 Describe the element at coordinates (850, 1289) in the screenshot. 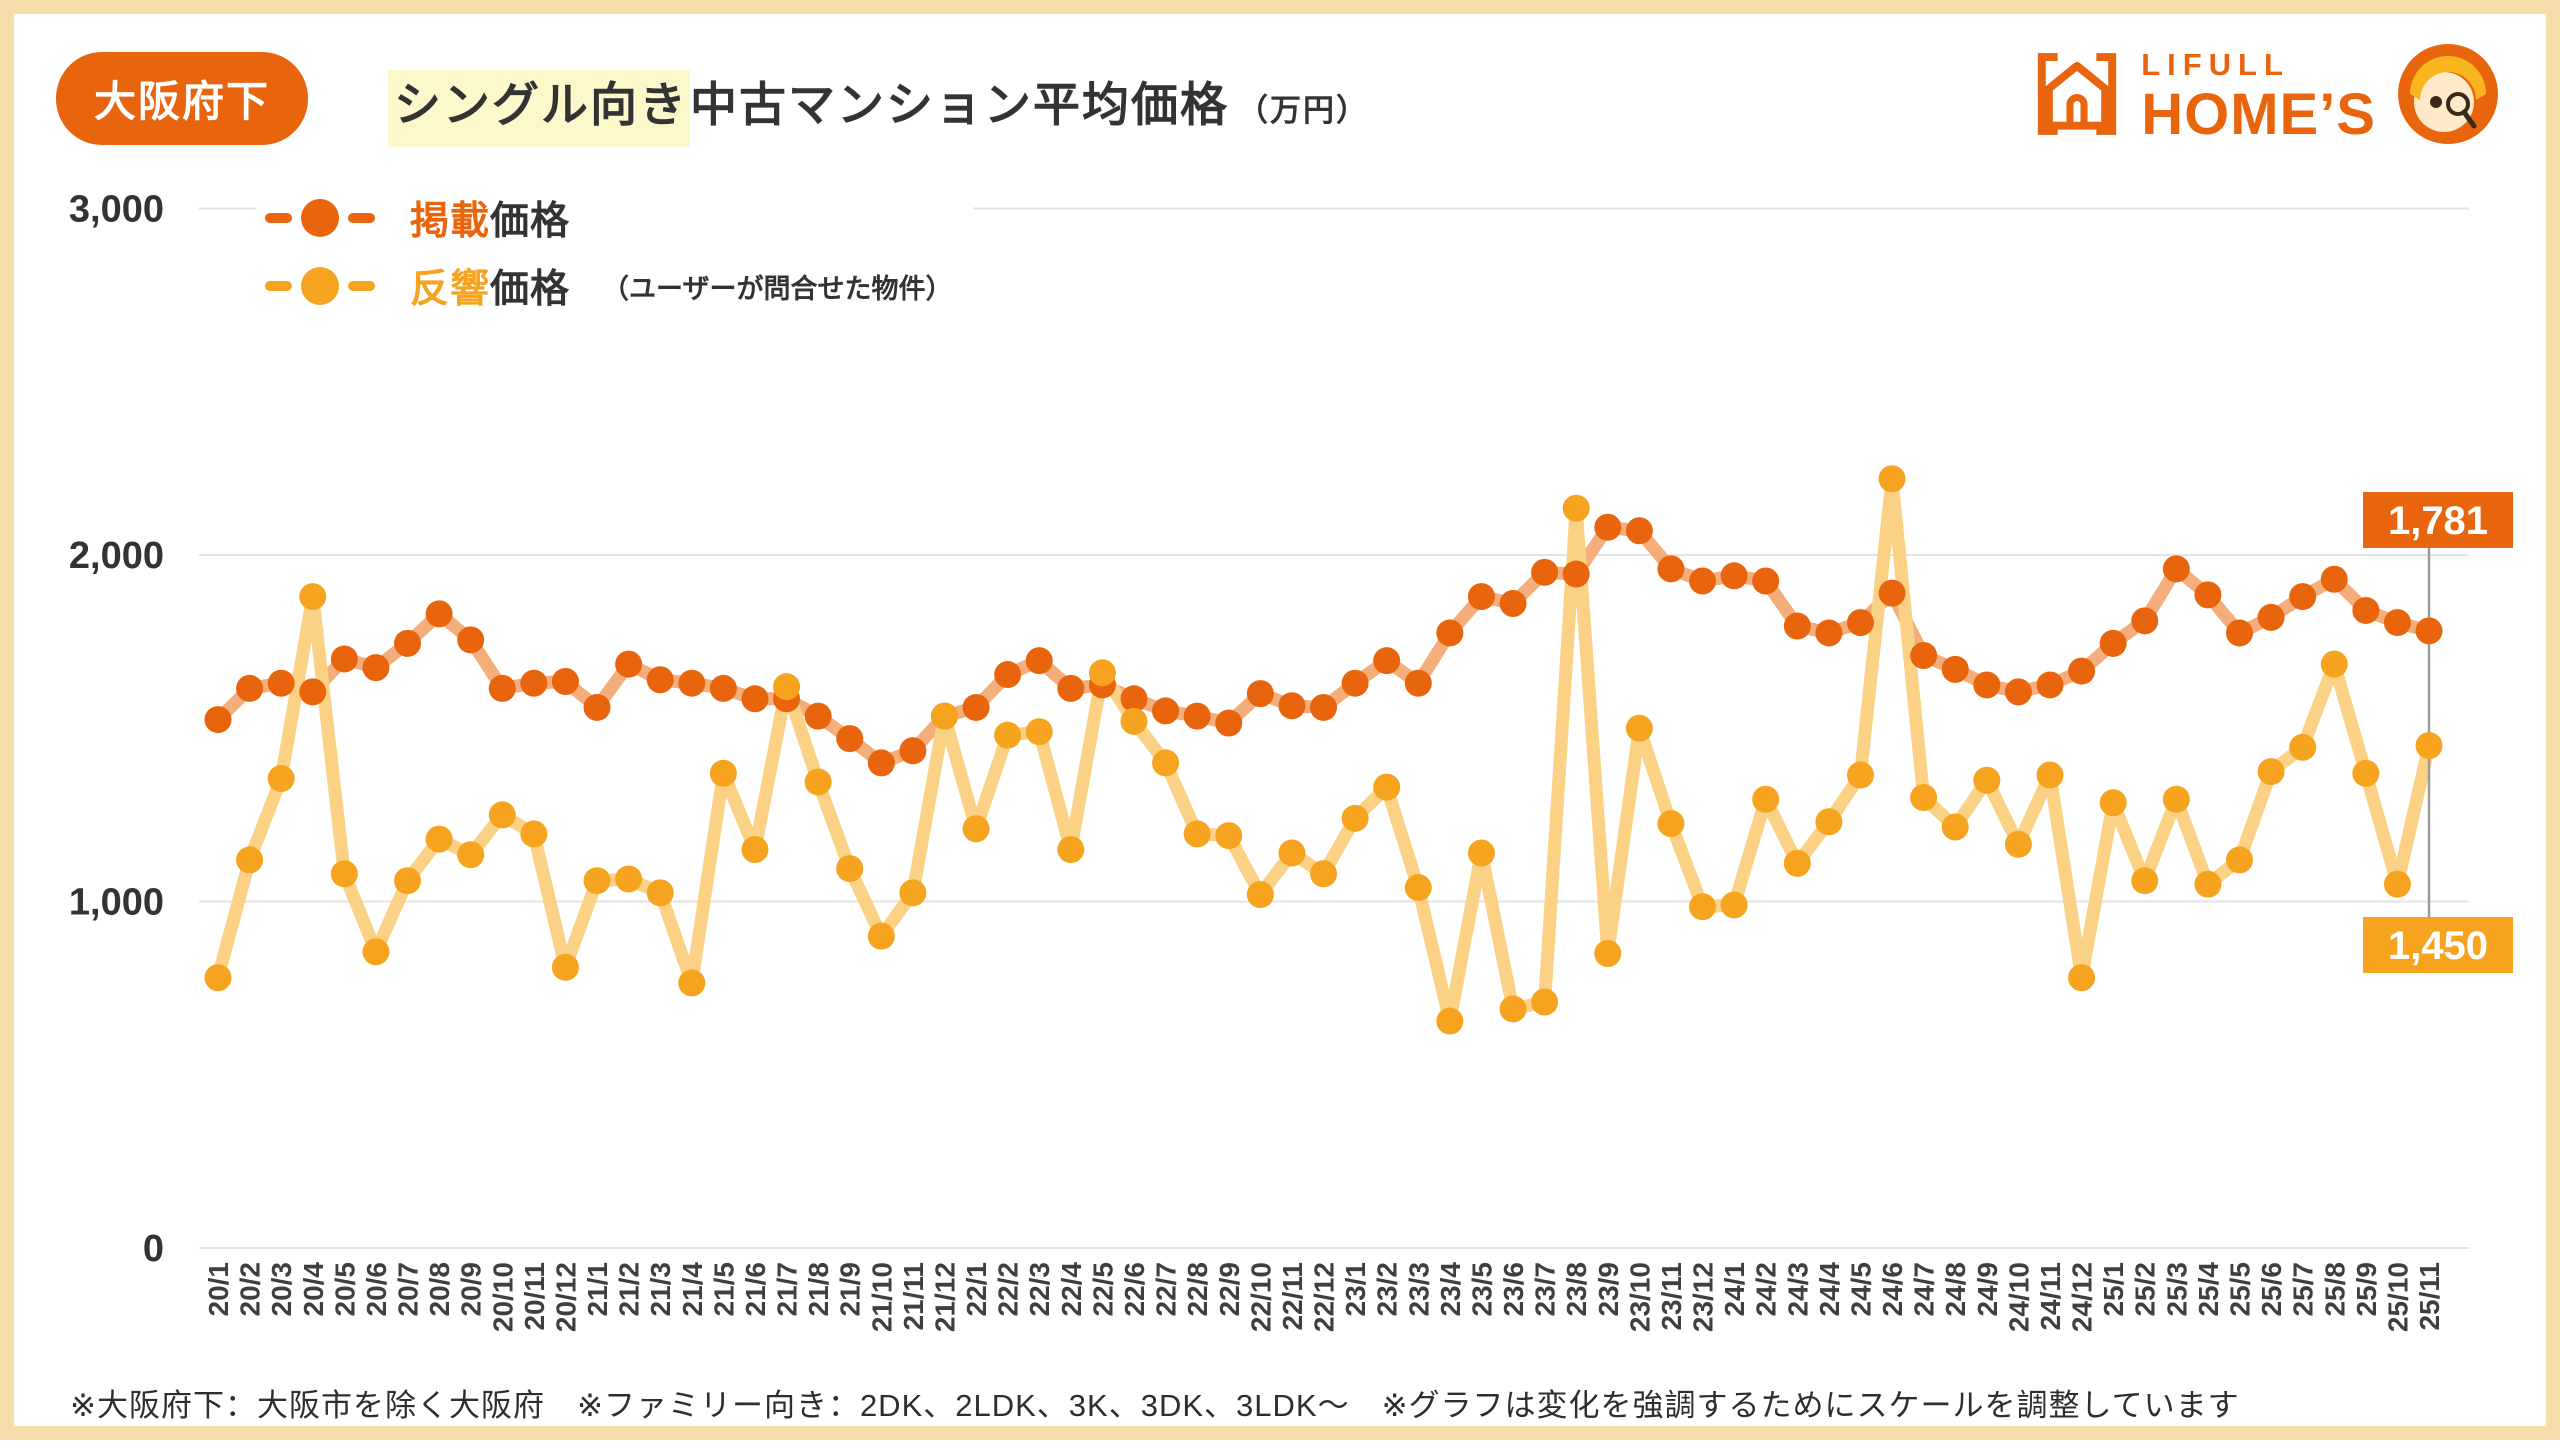

I see `x-axis-tick: 21/9` at that location.